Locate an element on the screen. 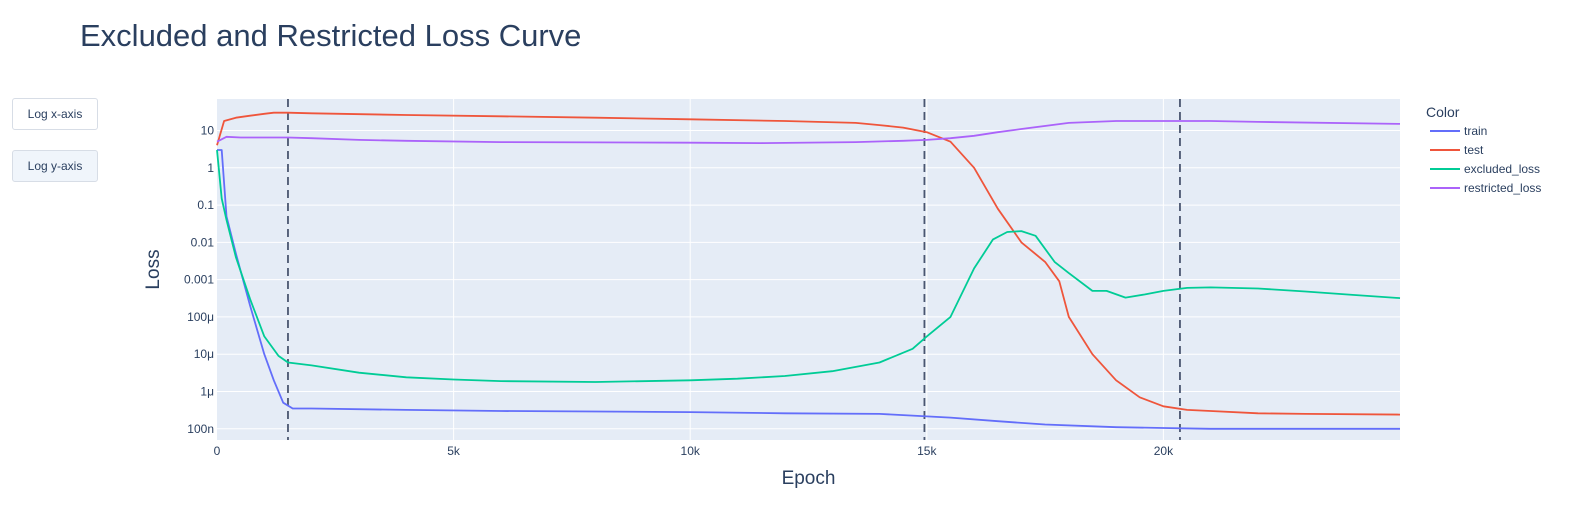 The image size is (1584, 525). x-tick-label: 10k is located at coordinates (691, 451).